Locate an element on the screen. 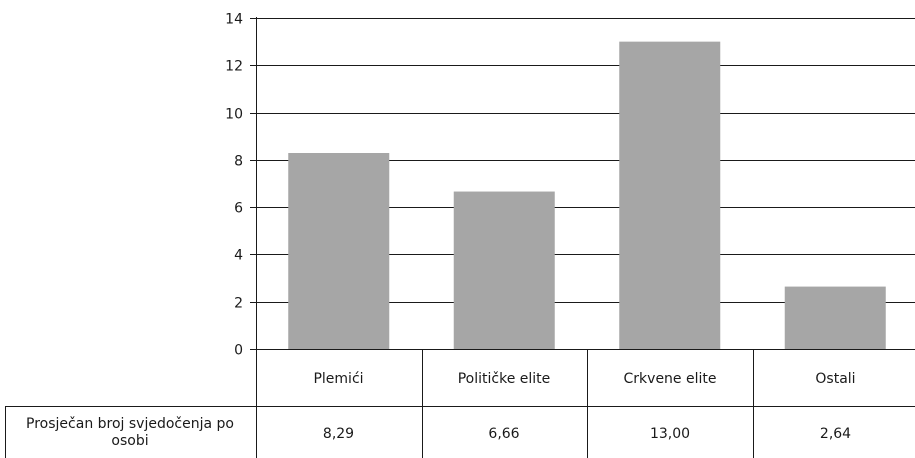 The width and height of the screenshot is (915, 458). data-label: 6,66 is located at coordinates (504, 434).